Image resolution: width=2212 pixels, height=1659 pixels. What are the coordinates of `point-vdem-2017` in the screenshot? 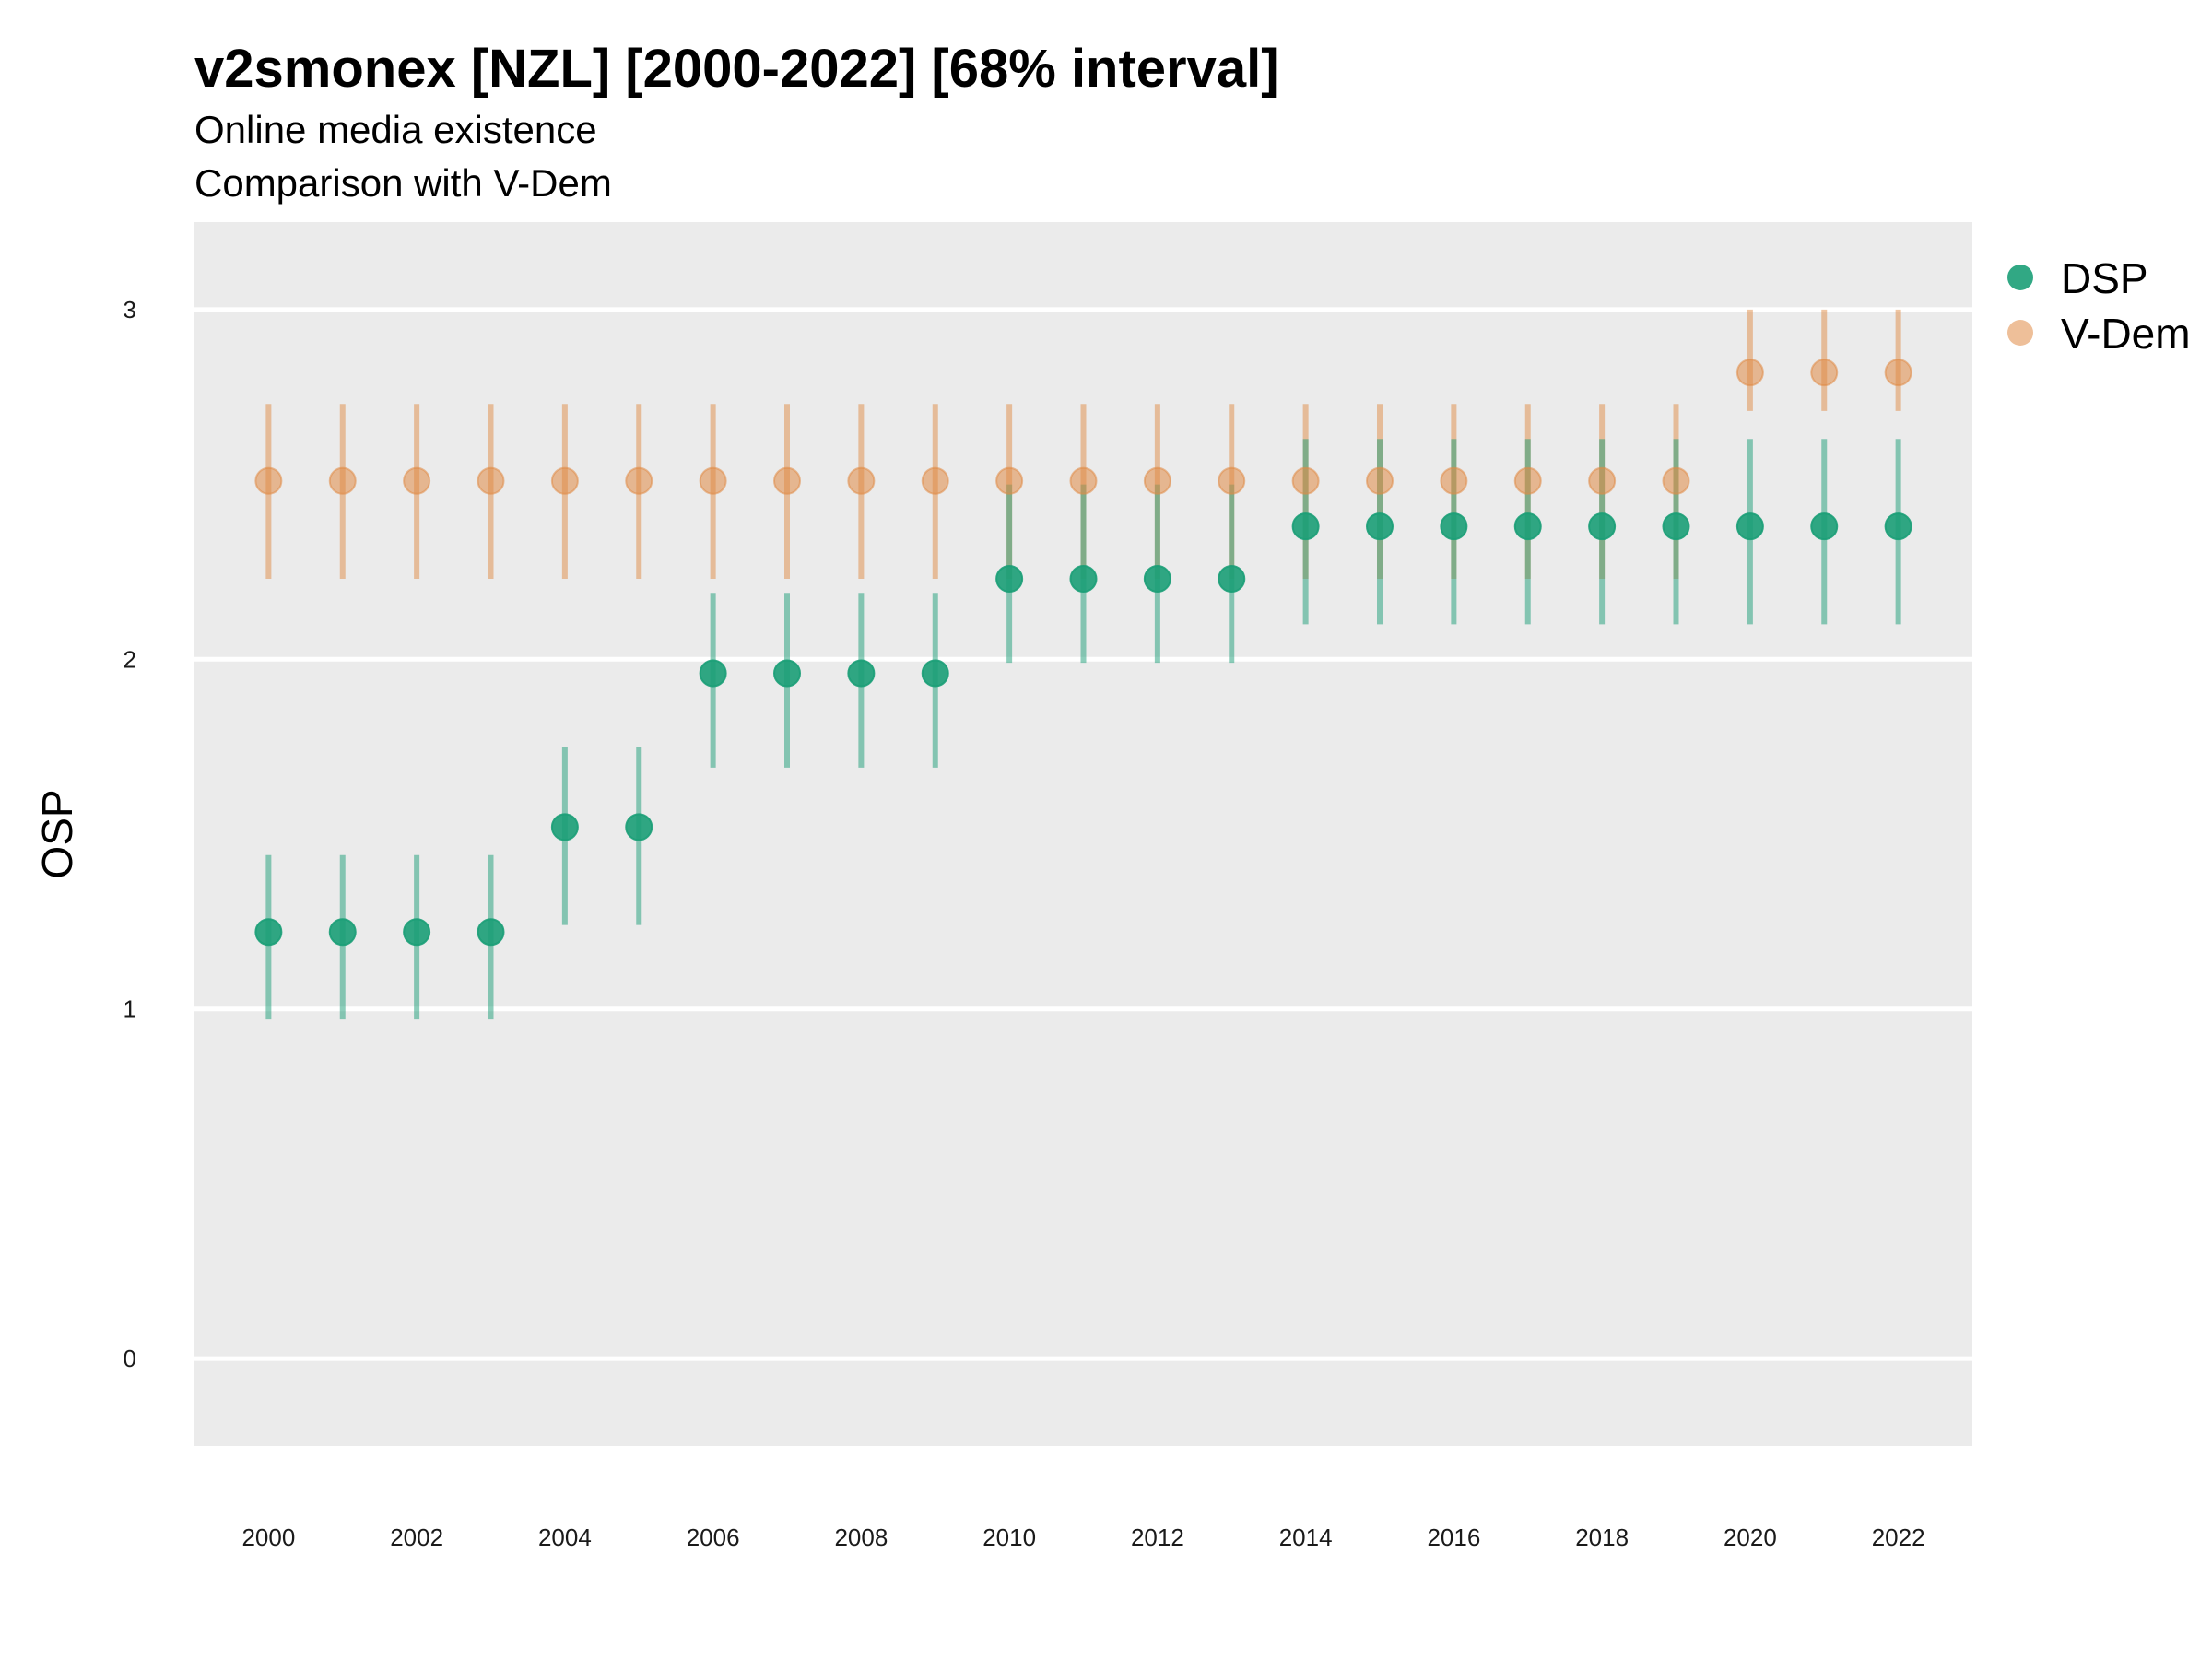 It's located at (1527, 480).